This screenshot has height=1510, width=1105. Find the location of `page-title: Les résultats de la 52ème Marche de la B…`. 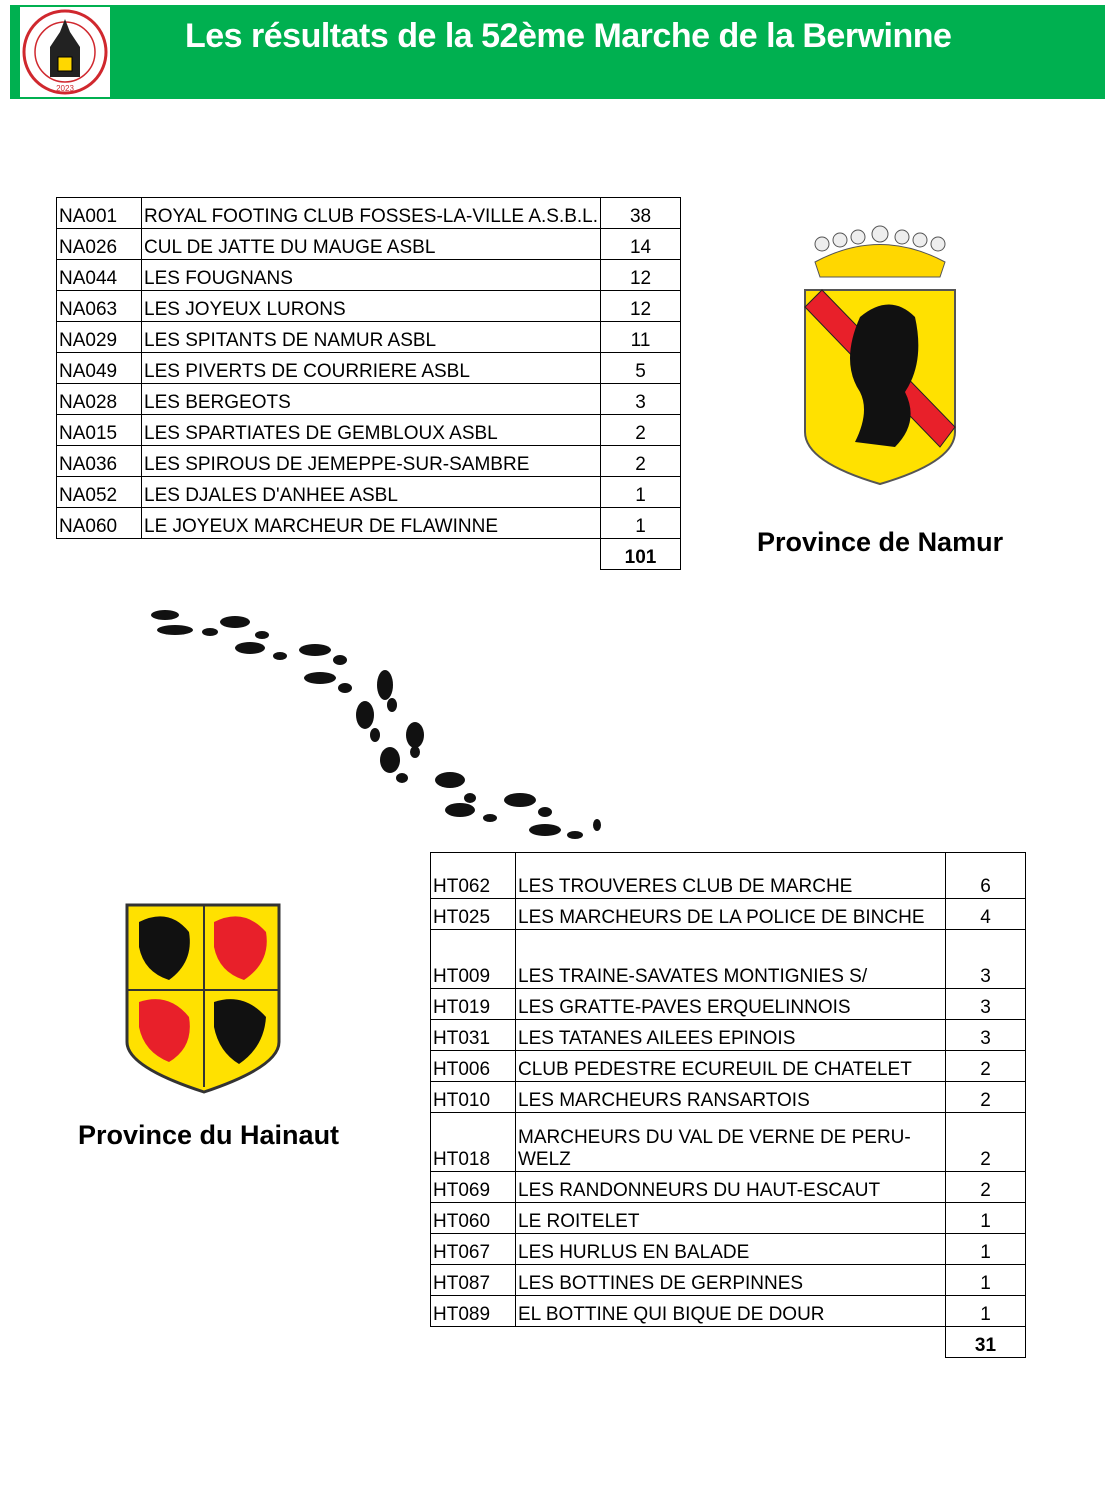

page-title: Les résultats de la 52ème Marche de la B… is located at coordinates (568, 36).